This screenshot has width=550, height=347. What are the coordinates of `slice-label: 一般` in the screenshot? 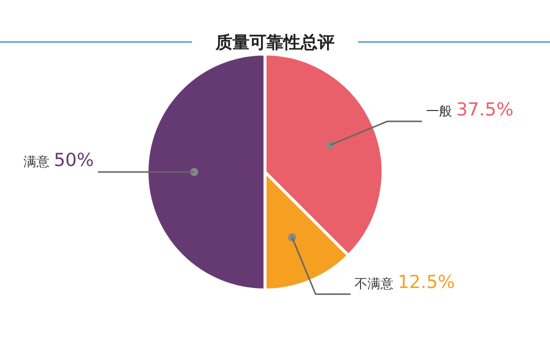 It's located at (441, 112).